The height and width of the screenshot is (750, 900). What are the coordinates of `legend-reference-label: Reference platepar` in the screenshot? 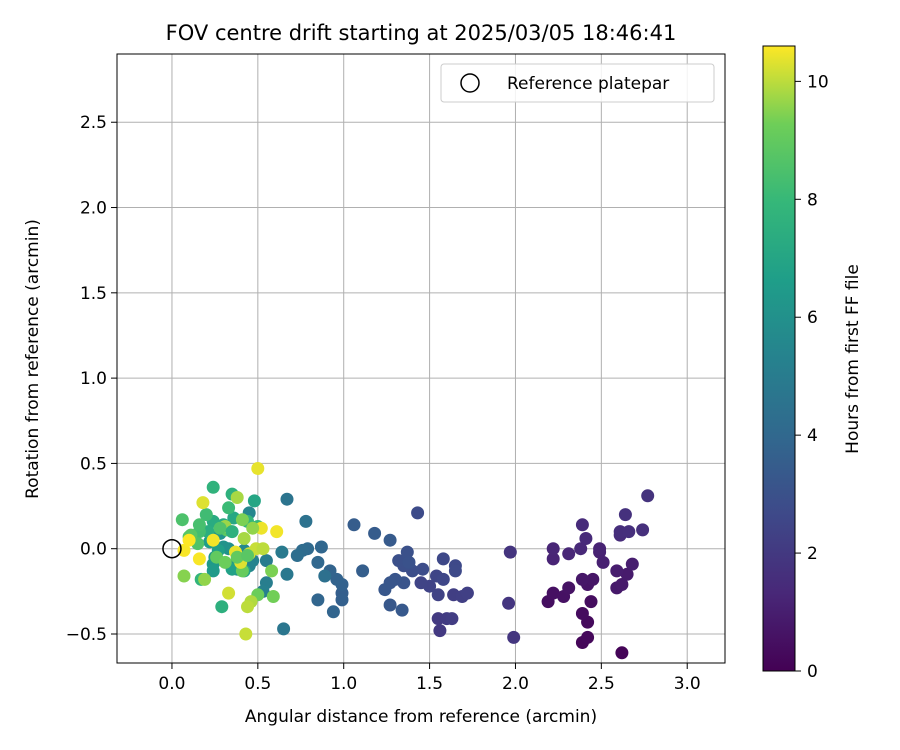 It's located at (588, 84).